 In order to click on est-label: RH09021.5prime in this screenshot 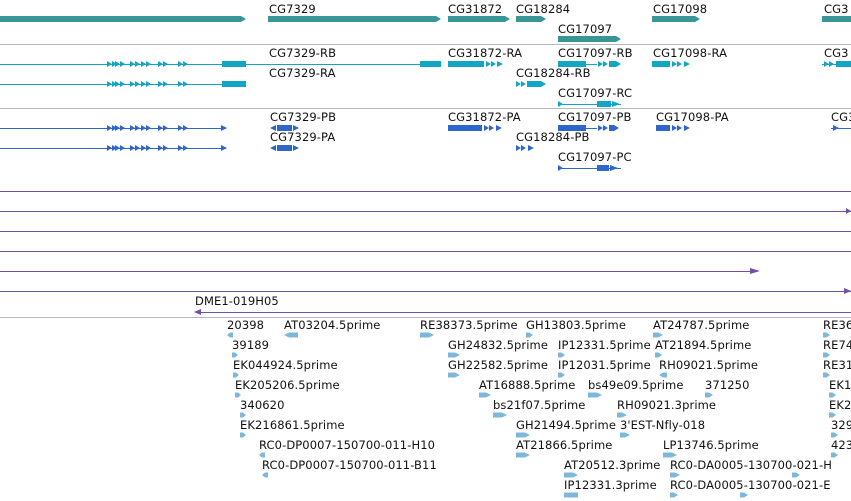, I will do `click(709, 365)`.